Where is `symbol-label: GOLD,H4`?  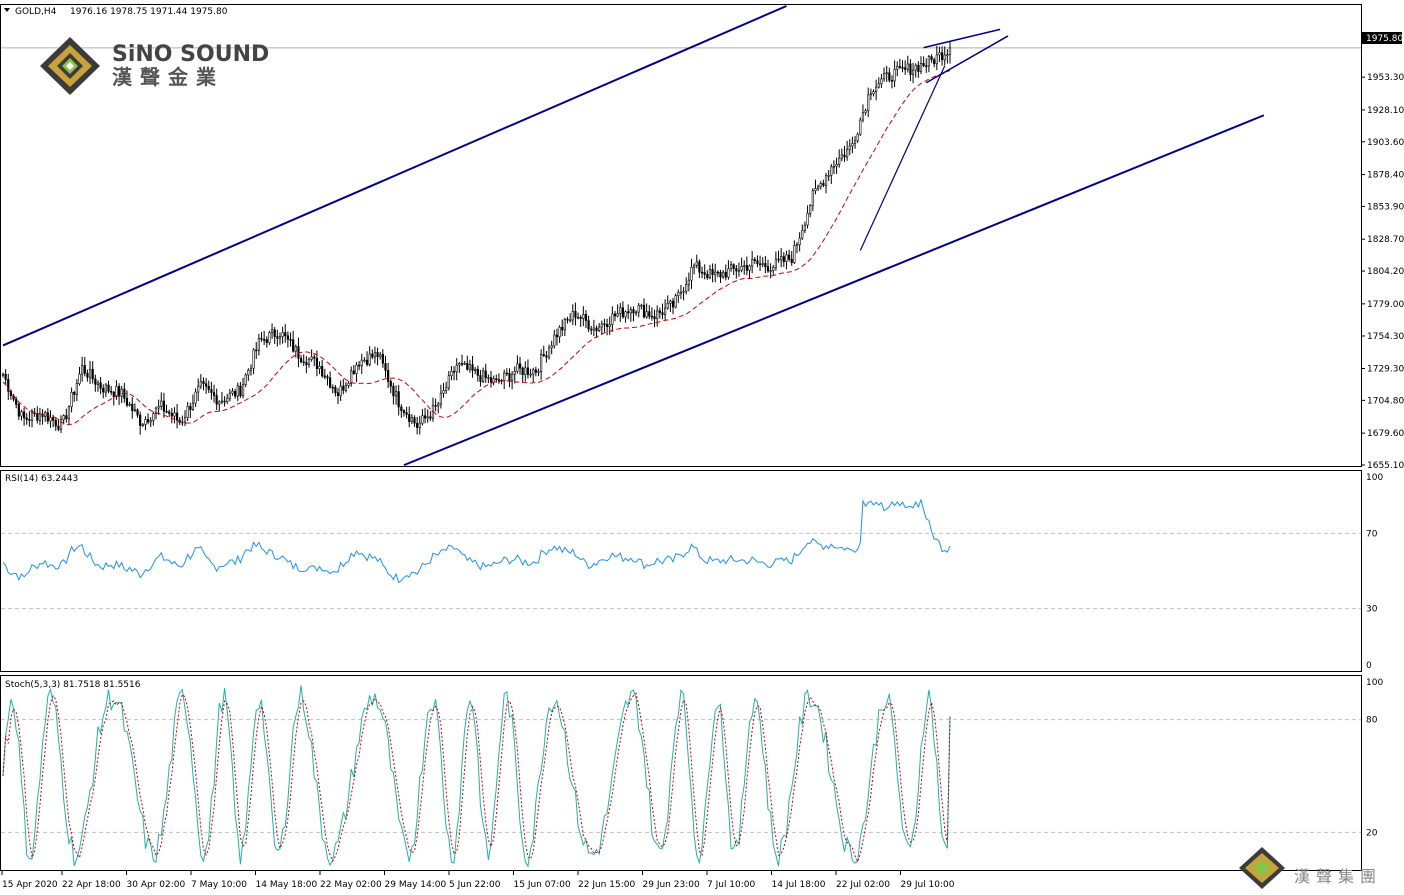
symbol-label: GOLD,H4 is located at coordinates (36, 12).